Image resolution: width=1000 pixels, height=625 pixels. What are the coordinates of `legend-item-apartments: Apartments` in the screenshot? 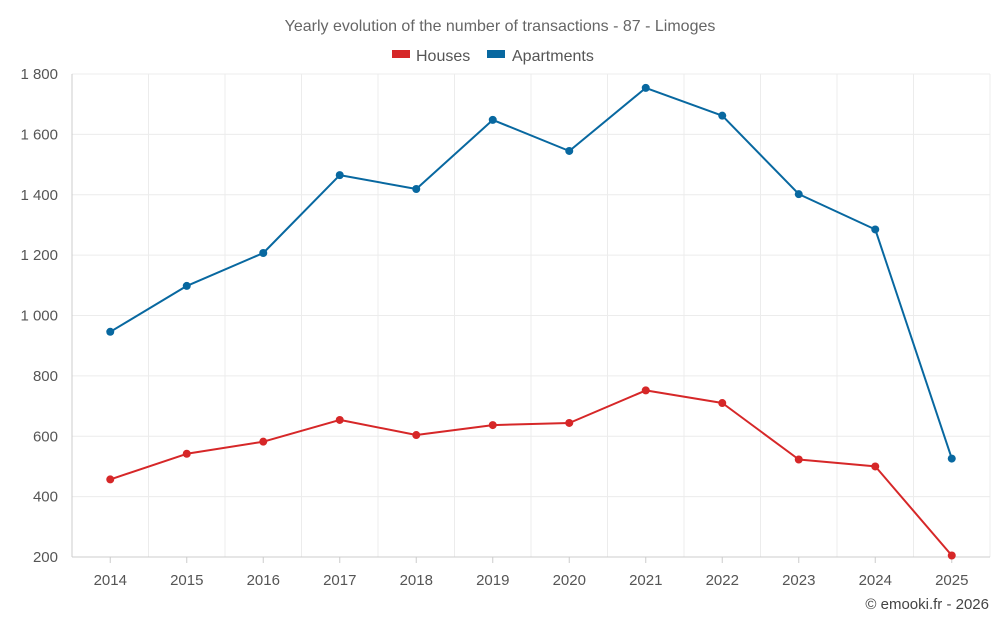 It's located at (540, 56).